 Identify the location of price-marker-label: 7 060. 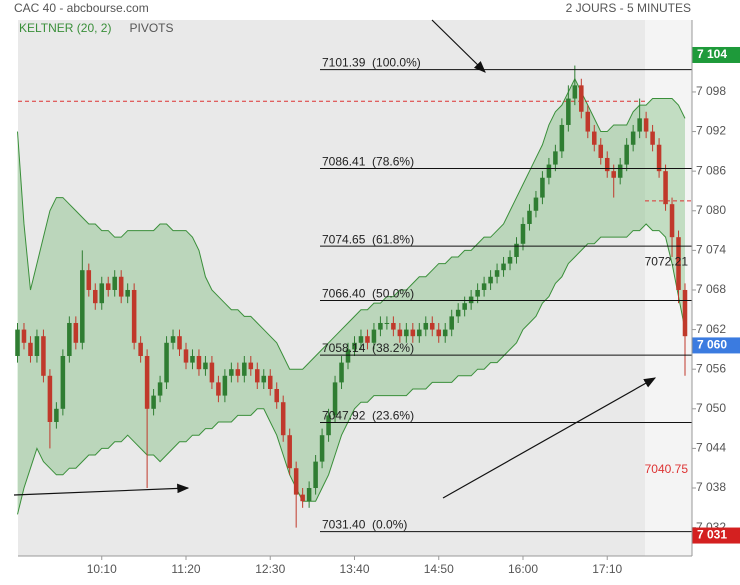
(712, 345).